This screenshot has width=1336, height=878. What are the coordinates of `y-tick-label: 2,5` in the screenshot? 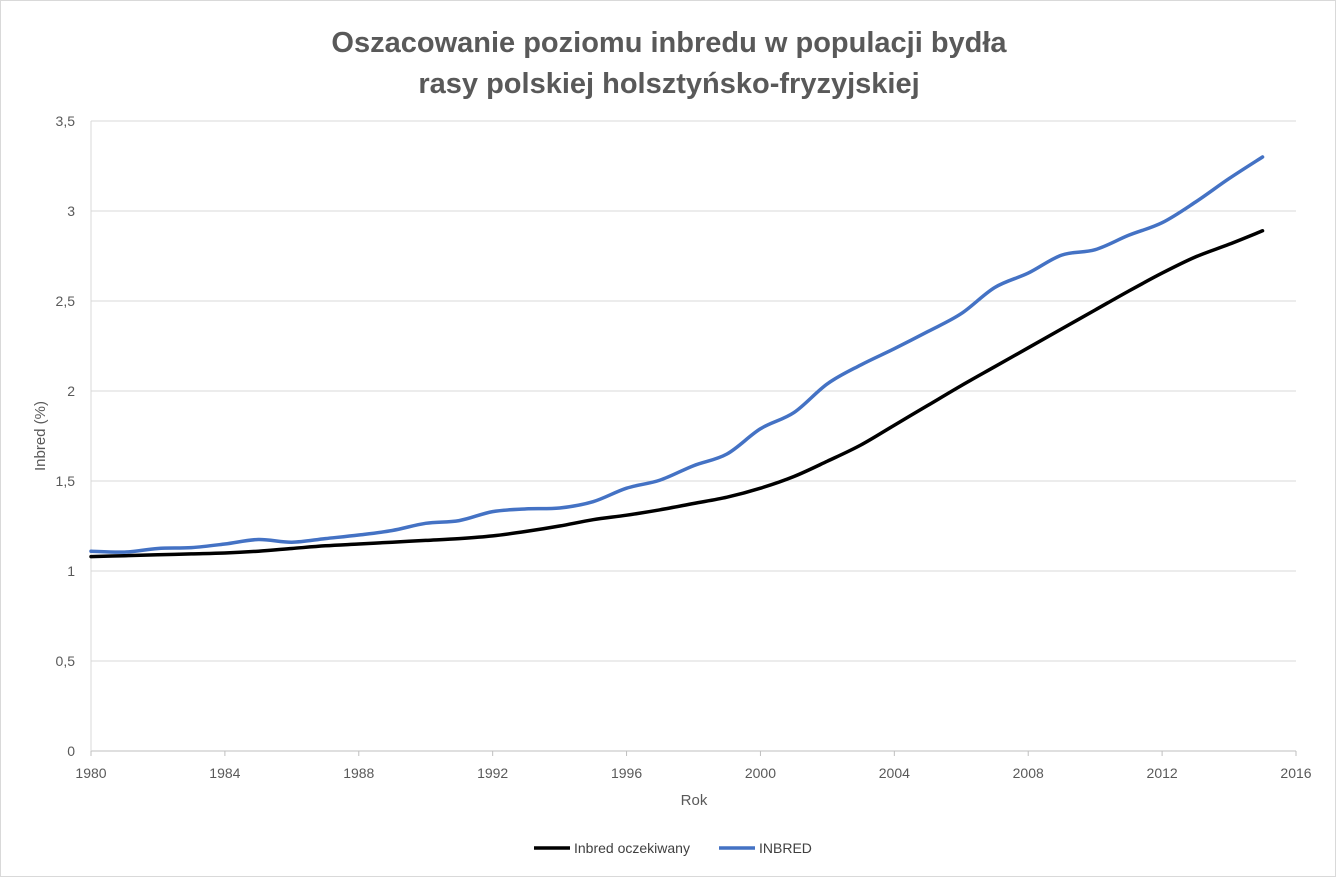 It's located at (66, 301).